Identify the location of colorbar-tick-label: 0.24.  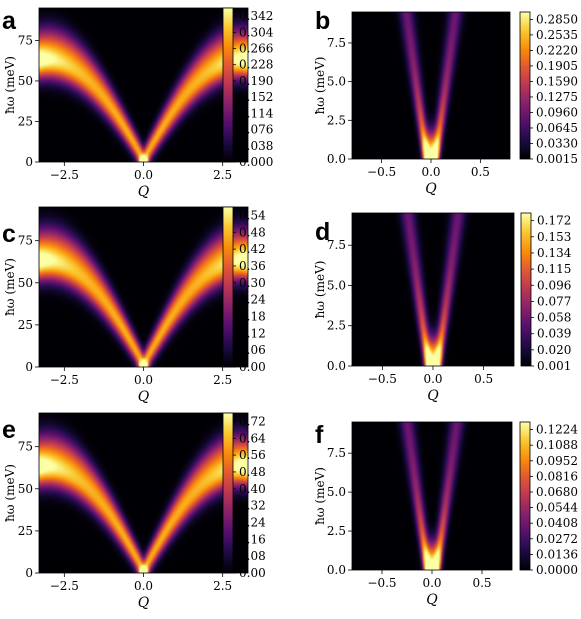
(252, 522).